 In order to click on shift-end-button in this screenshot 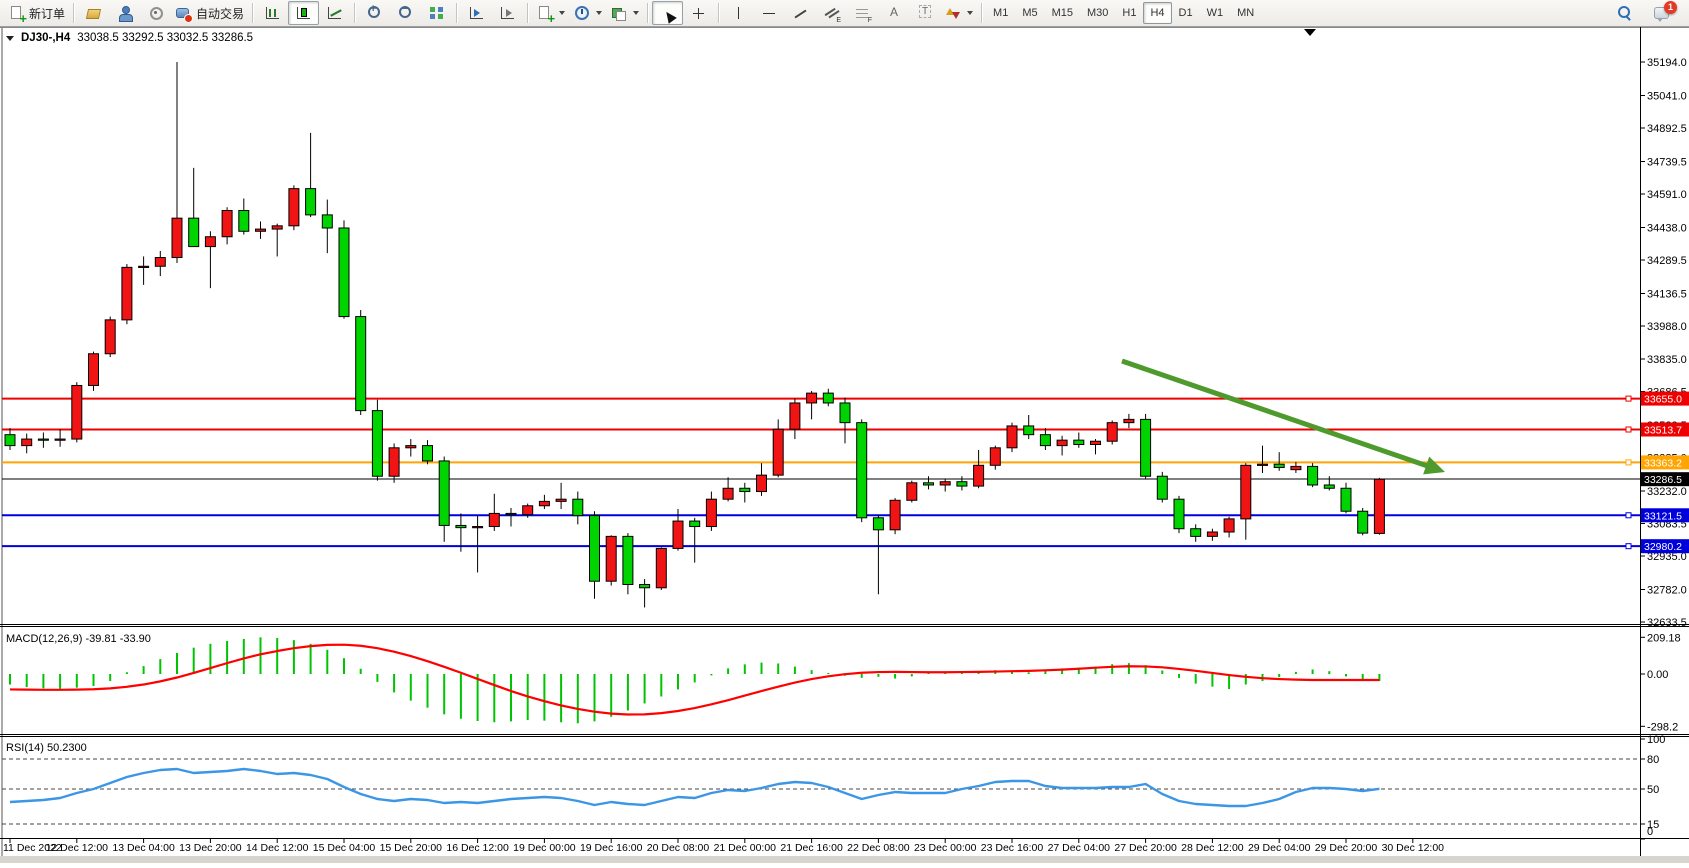, I will do `click(476, 13)`.